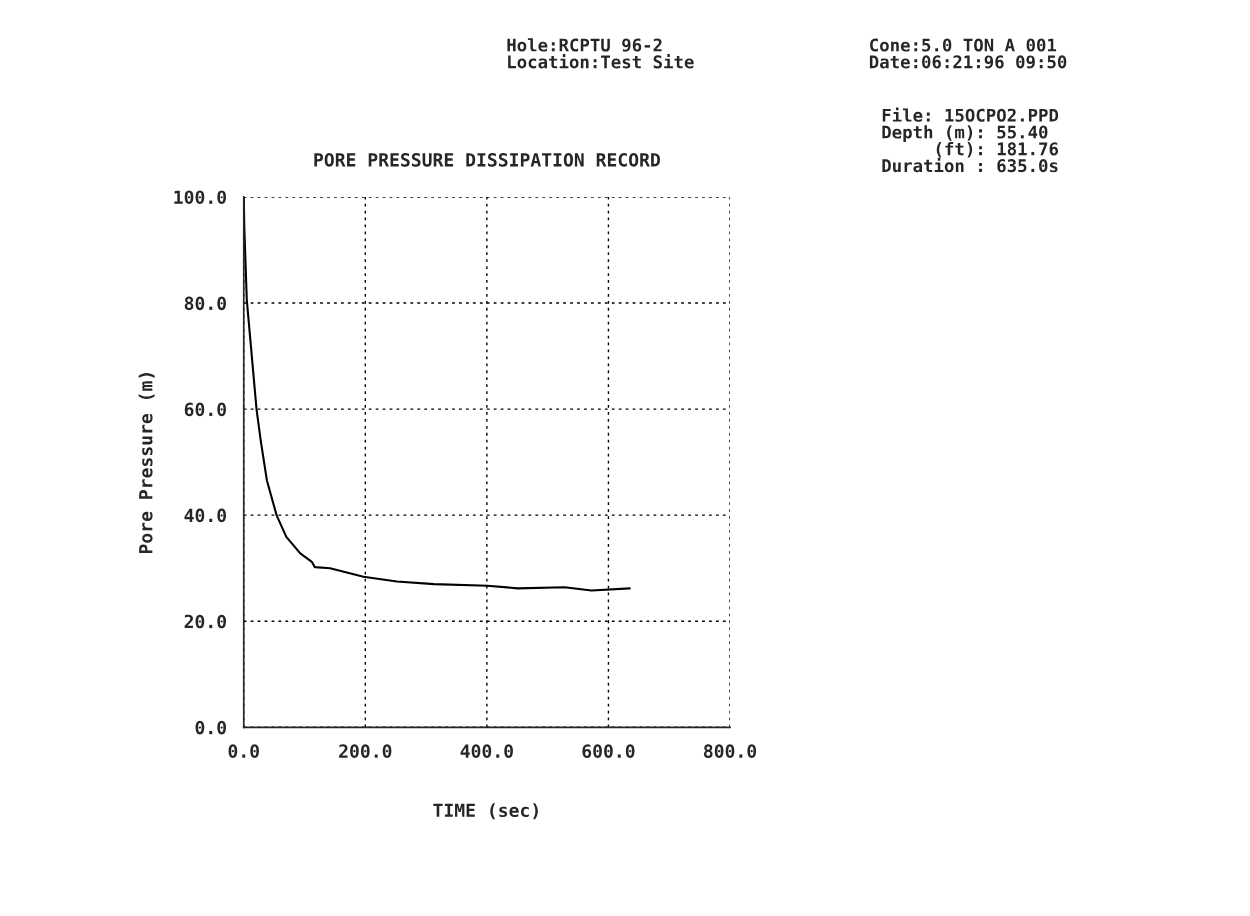  What do you see at coordinates (200, 197) in the screenshot?
I see `y-tick-label: 100.0` at bounding box center [200, 197].